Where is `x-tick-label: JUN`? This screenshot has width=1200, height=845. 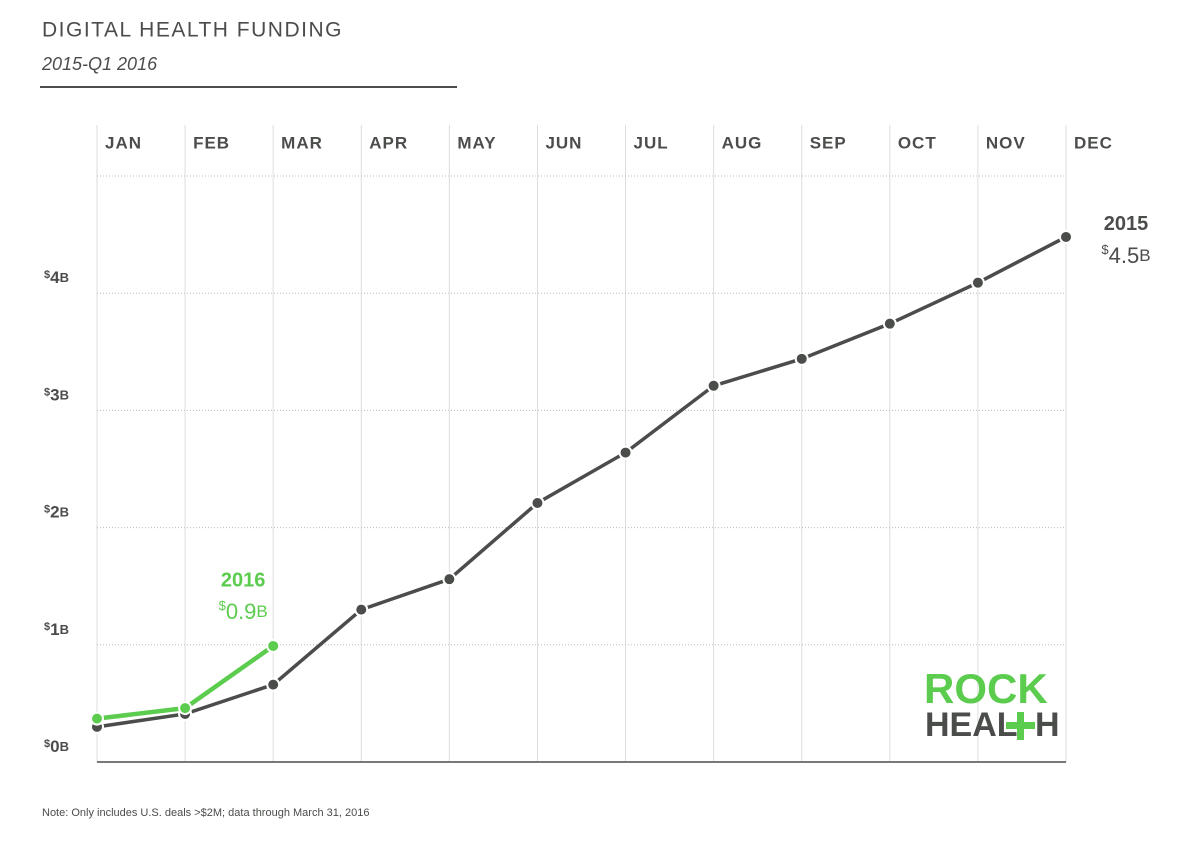
x-tick-label: JUN is located at coordinates (563, 142).